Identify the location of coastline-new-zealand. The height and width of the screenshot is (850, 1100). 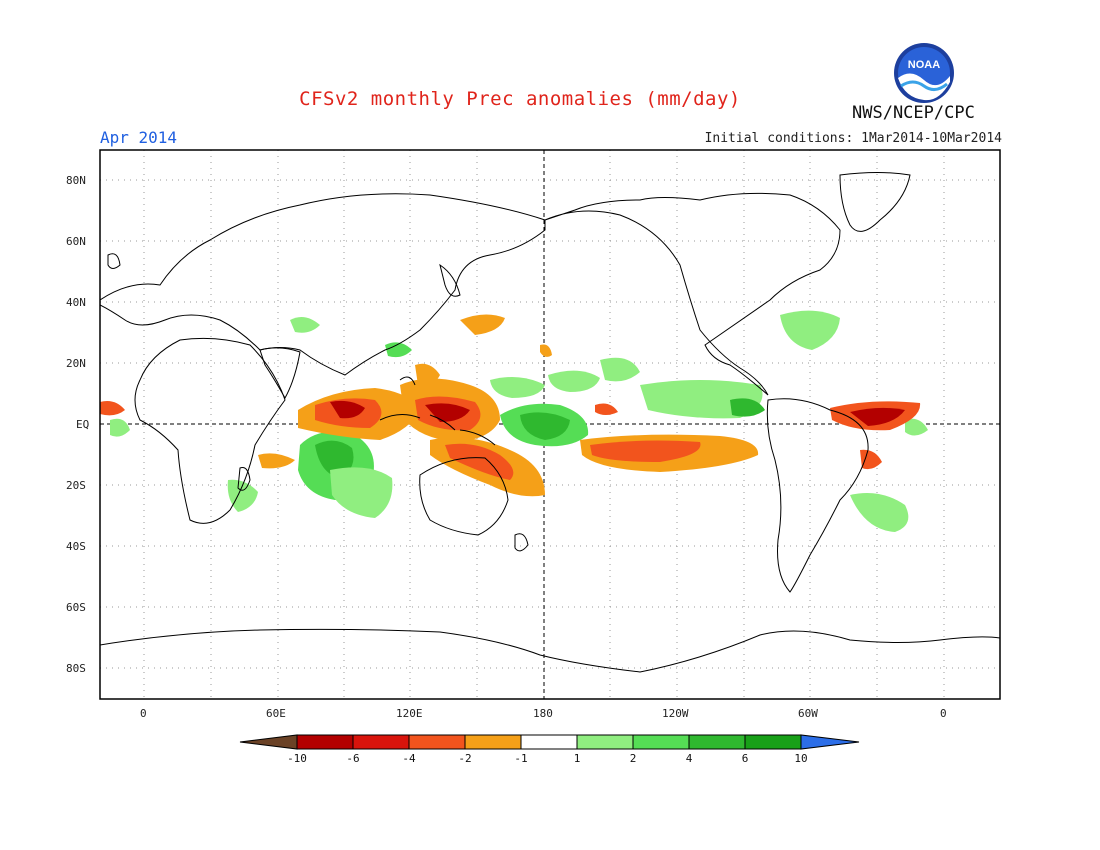
(521, 542).